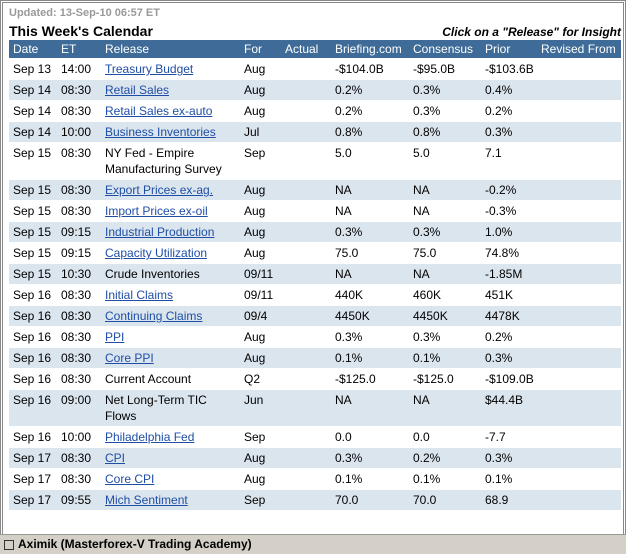 This screenshot has width=626, height=554. I want to click on calendar-row: Sep 17 08:30 Core CPI Aug 0.1% 0.1% 0.1%, so click(315, 479).